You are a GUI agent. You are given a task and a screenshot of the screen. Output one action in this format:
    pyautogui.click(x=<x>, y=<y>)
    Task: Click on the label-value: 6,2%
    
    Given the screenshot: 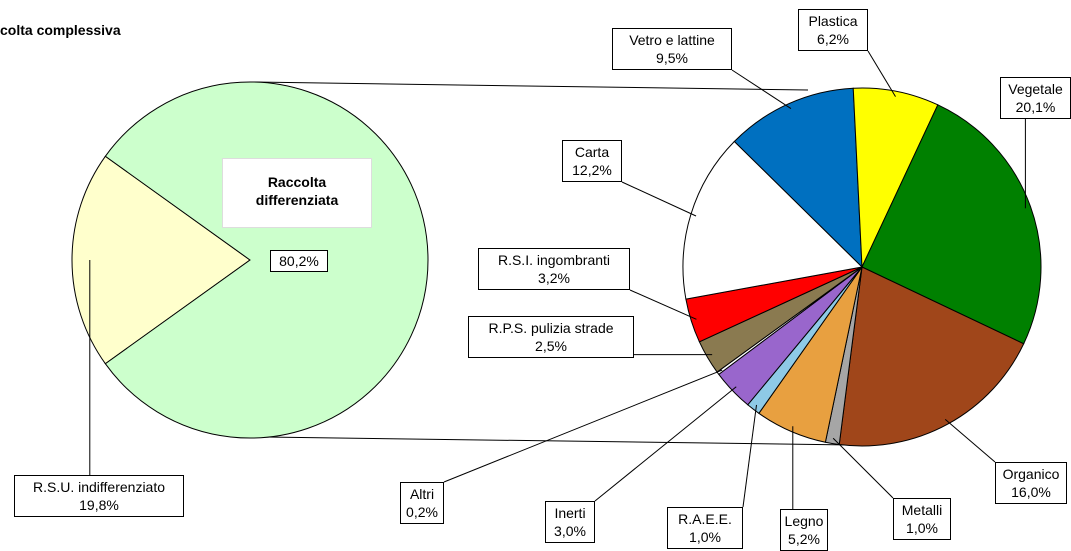 What is the action you would take?
    pyautogui.click(x=833, y=39)
    